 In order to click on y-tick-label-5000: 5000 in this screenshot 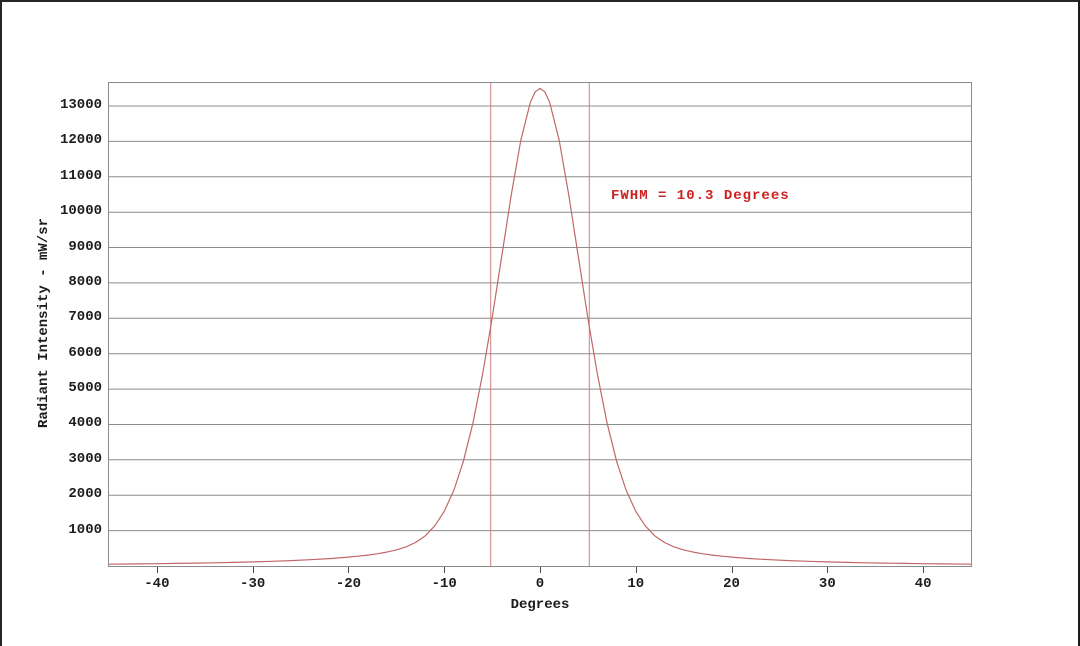, I will do `click(85, 388)`.